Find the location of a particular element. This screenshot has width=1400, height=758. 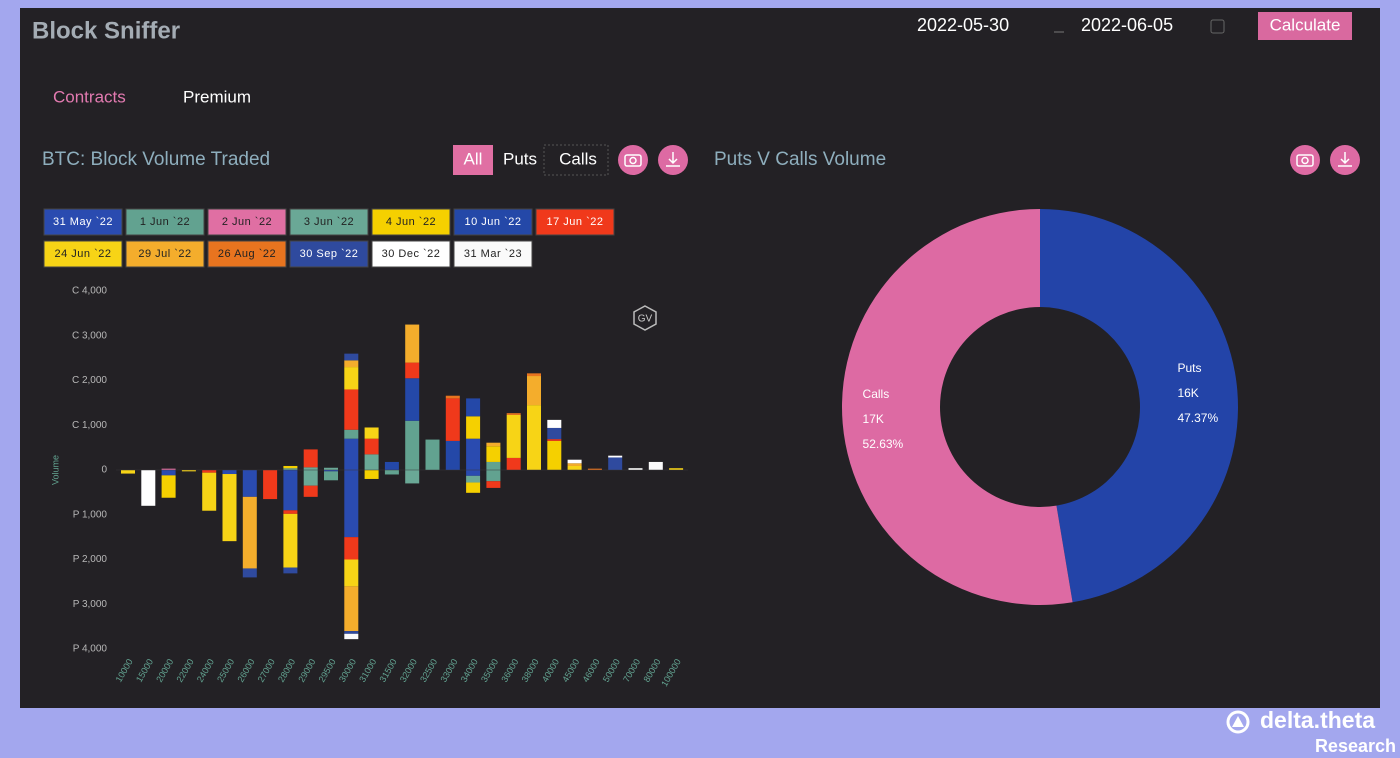

tab: Premium is located at coordinates (217, 96).